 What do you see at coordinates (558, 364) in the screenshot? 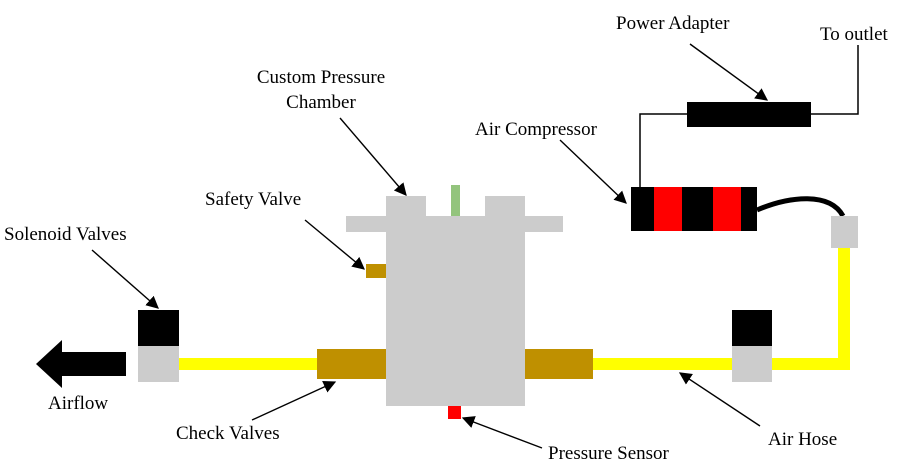
I see `check-valve-right` at bounding box center [558, 364].